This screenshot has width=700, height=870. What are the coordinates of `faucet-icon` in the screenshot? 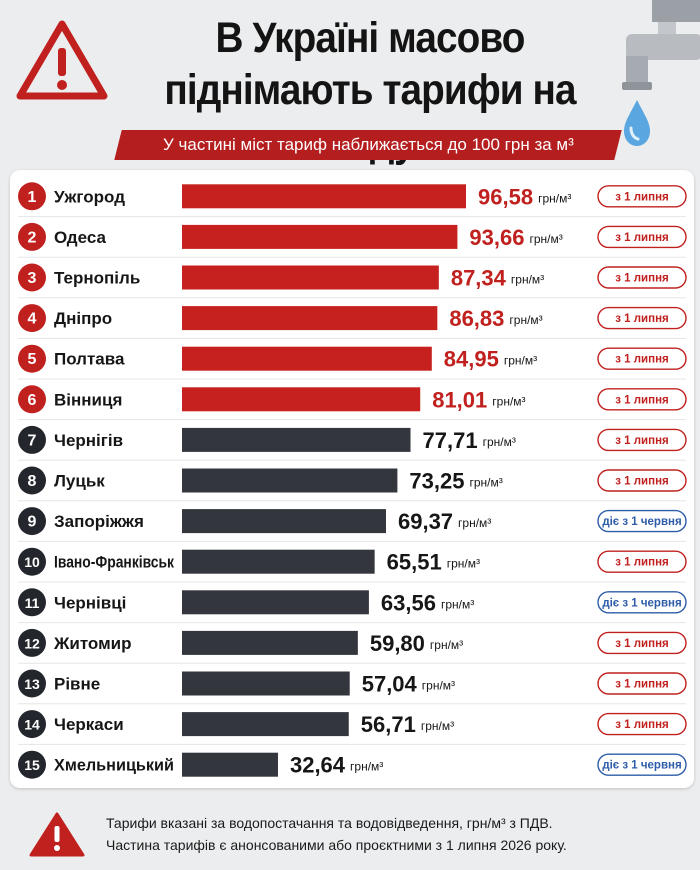 It's located at (661, 73).